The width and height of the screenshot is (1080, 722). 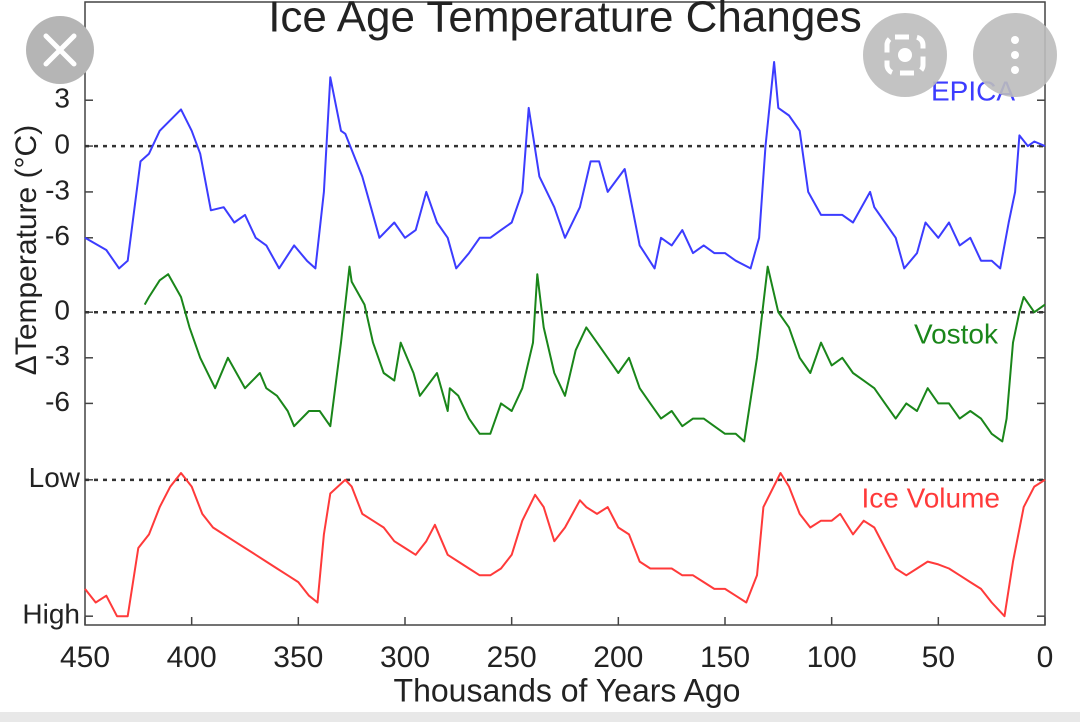 I want to click on y-tick-label: High, so click(x=51, y=614).